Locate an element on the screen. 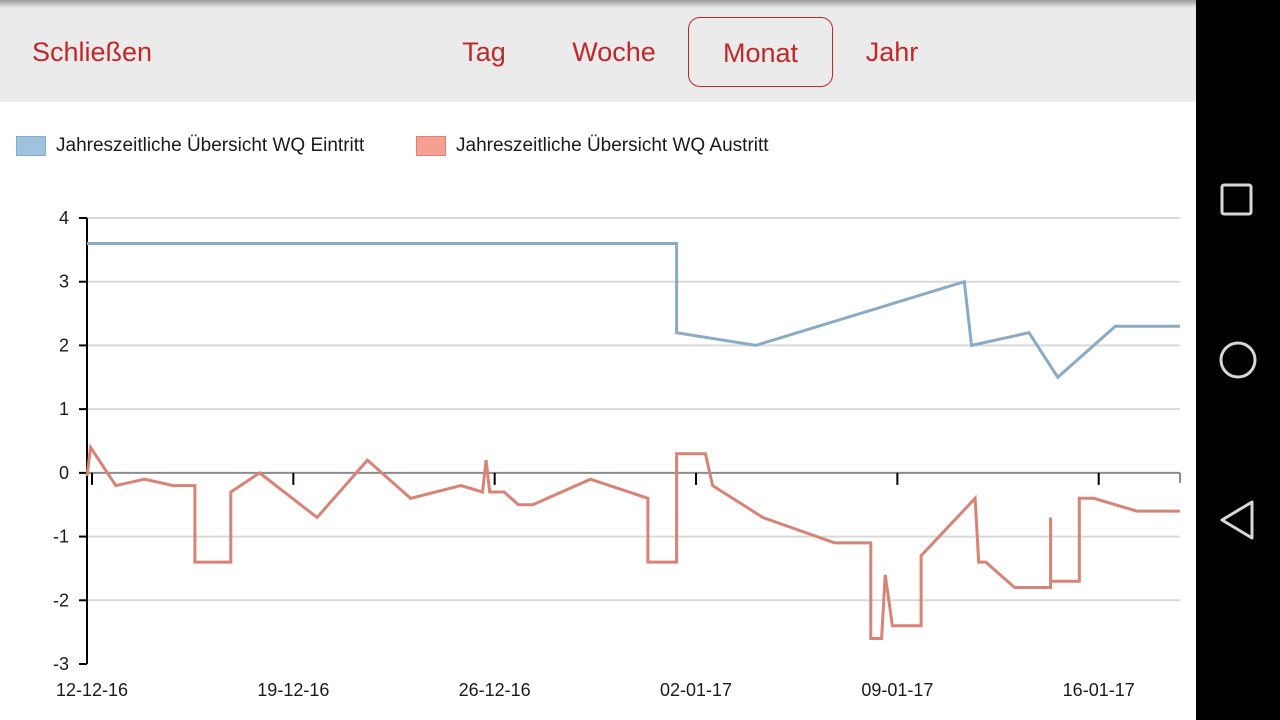 The image size is (1280, 720). close-button: Schließen is located at coordinates (92, 52).